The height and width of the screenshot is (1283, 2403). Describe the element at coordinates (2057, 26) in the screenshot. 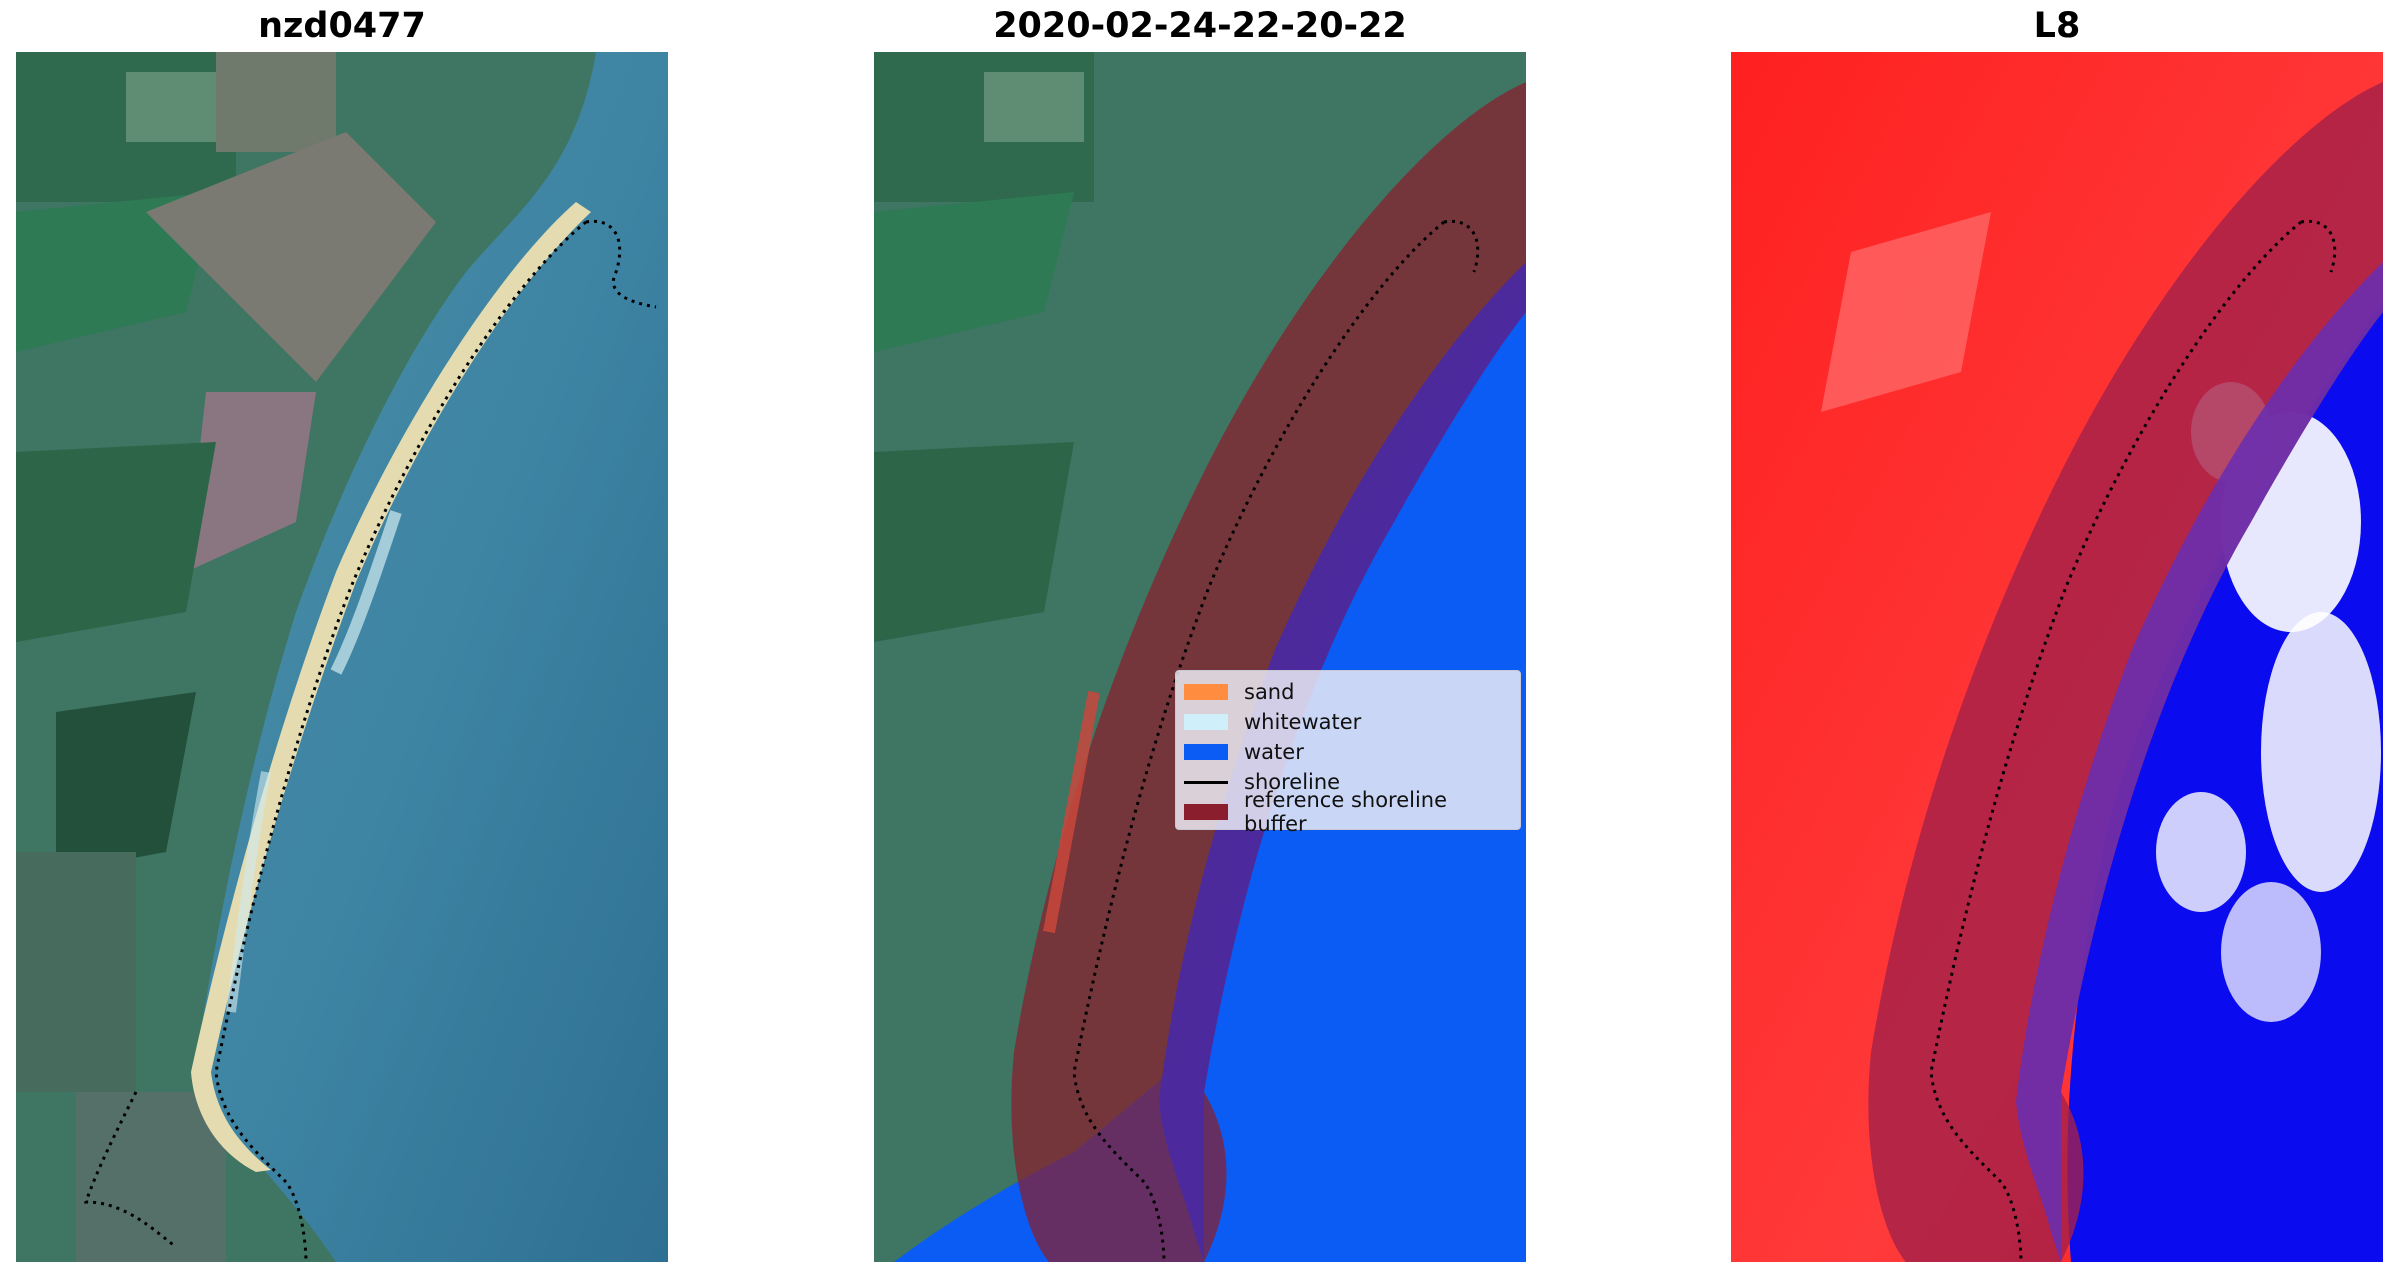

I see `panel-title-index: L8` at that location.